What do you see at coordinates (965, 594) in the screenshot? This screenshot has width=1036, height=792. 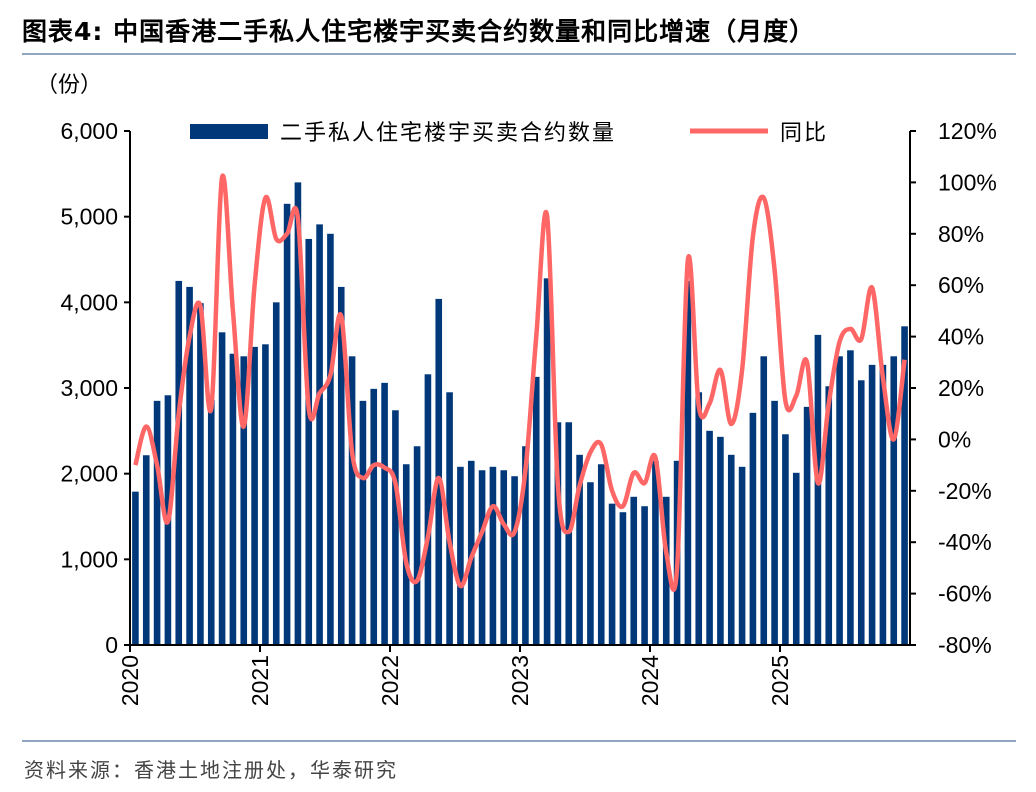 I see `right-tick-label: -60%` at bounding box center [965, 594].